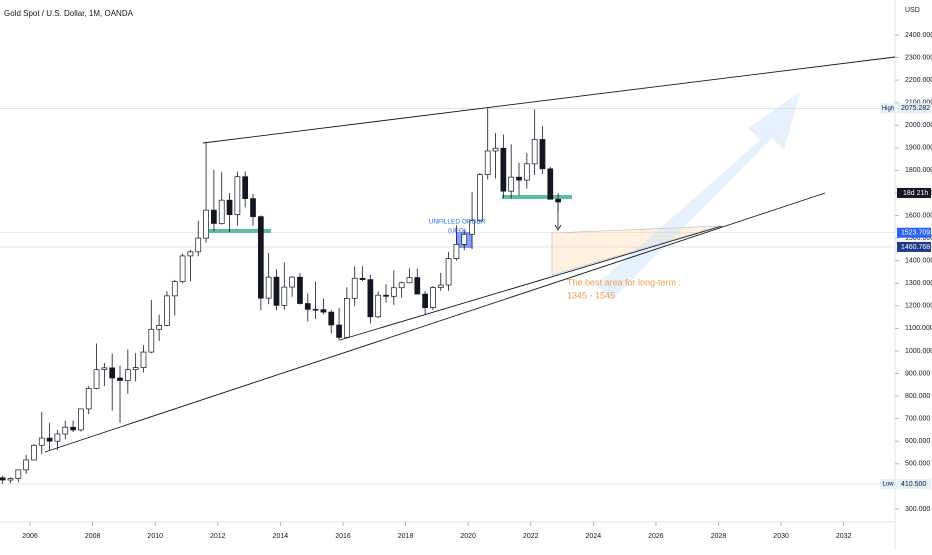 The width and height of the screenshot is (932, 555). Describe the element at coordinates (844, 536) in the screenshot. I see `x-tick-label: 2032` at that location.